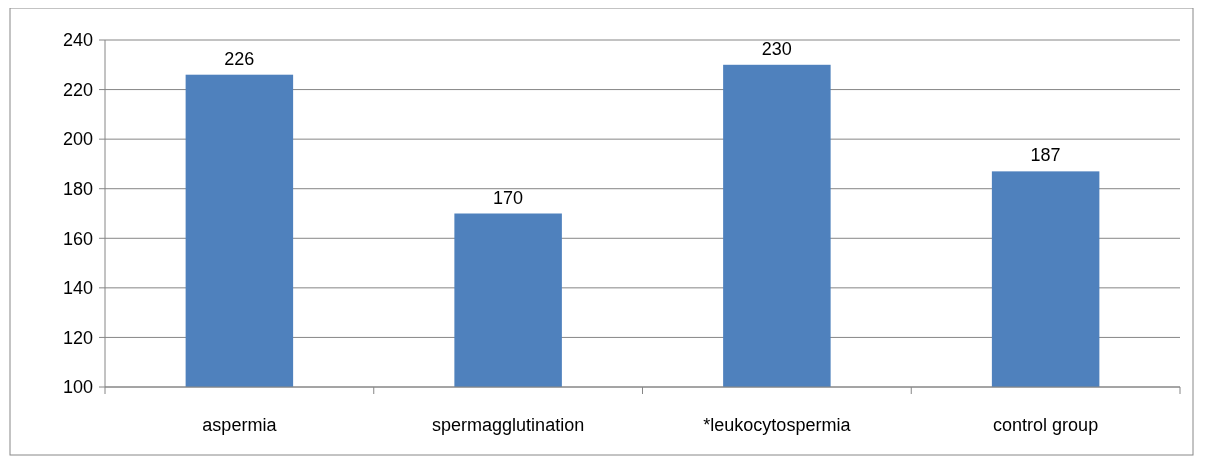 Image resolution: width=1205 pixels, height=465 pixels. Describe the element at coordinates (77, 40) in the screenshot. I see `y-tick-label: 240` at that location.